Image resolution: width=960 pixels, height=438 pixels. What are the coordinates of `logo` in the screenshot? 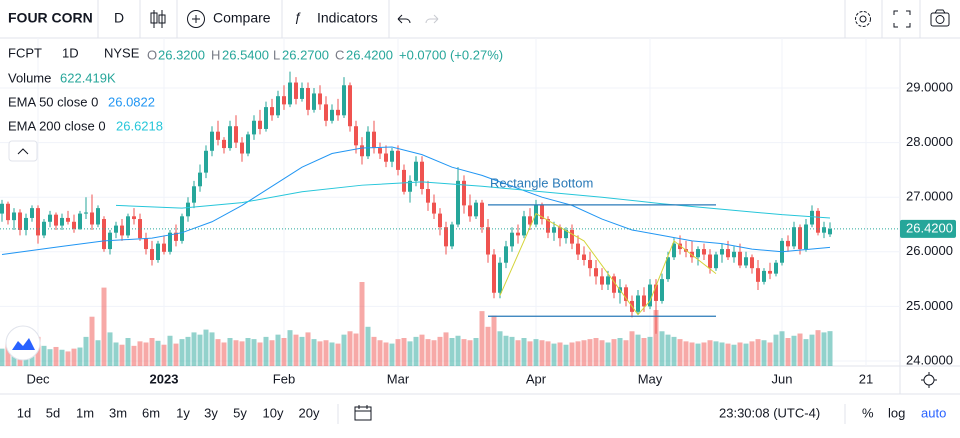 It's located at (23, 343).